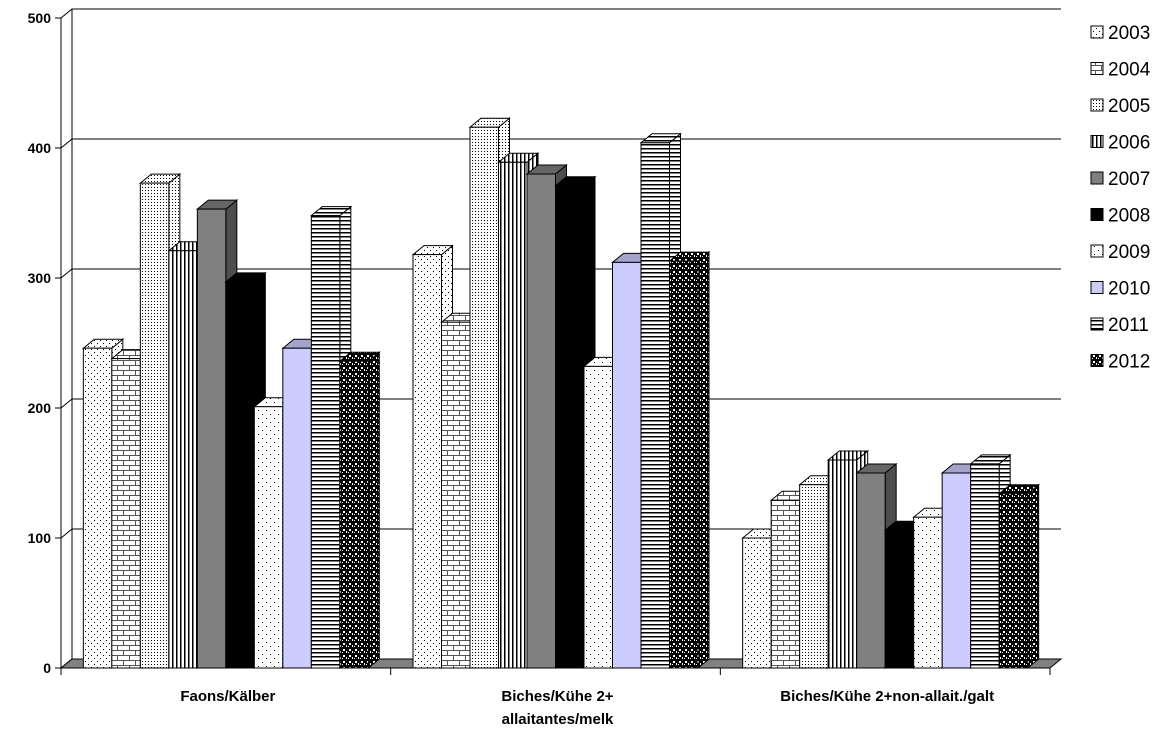  Describe the element at coordinates (1129, 106) in the screenshot. I see `legend-label: 2005` at that location.